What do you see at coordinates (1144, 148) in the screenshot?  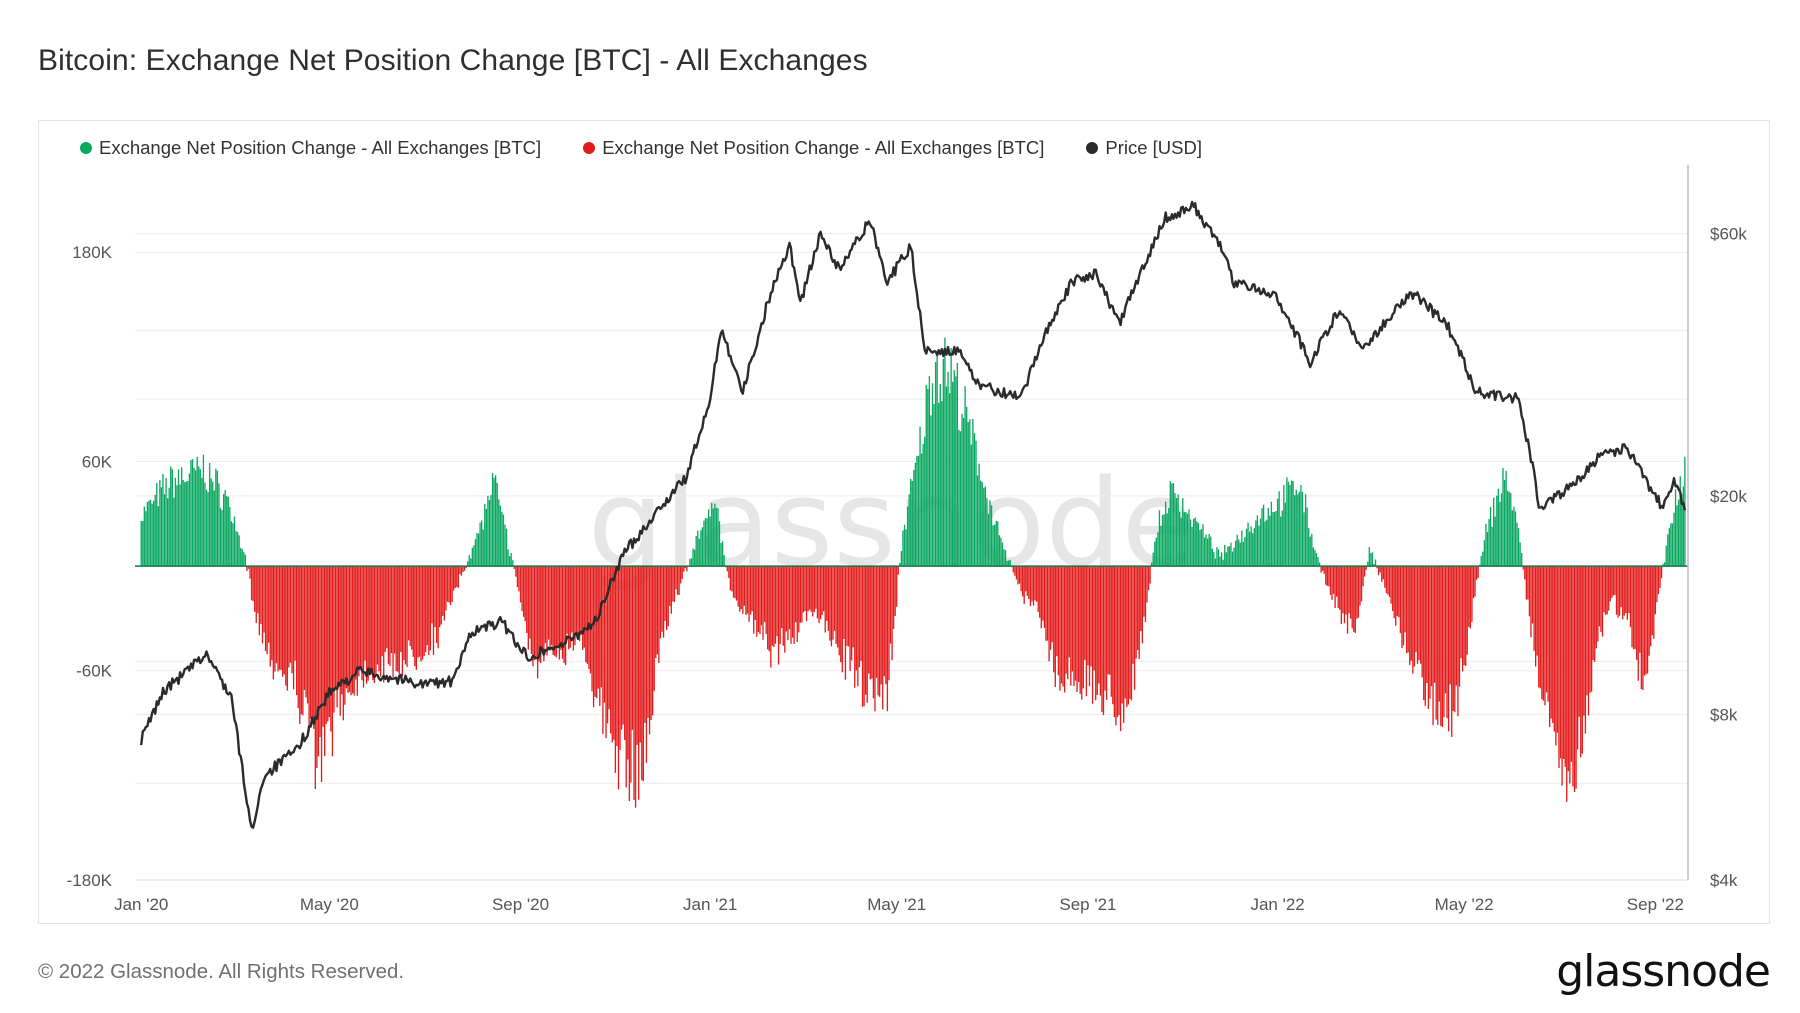 I see `legend-item-price: Price [USD]` at bounding box center [1144, 148].